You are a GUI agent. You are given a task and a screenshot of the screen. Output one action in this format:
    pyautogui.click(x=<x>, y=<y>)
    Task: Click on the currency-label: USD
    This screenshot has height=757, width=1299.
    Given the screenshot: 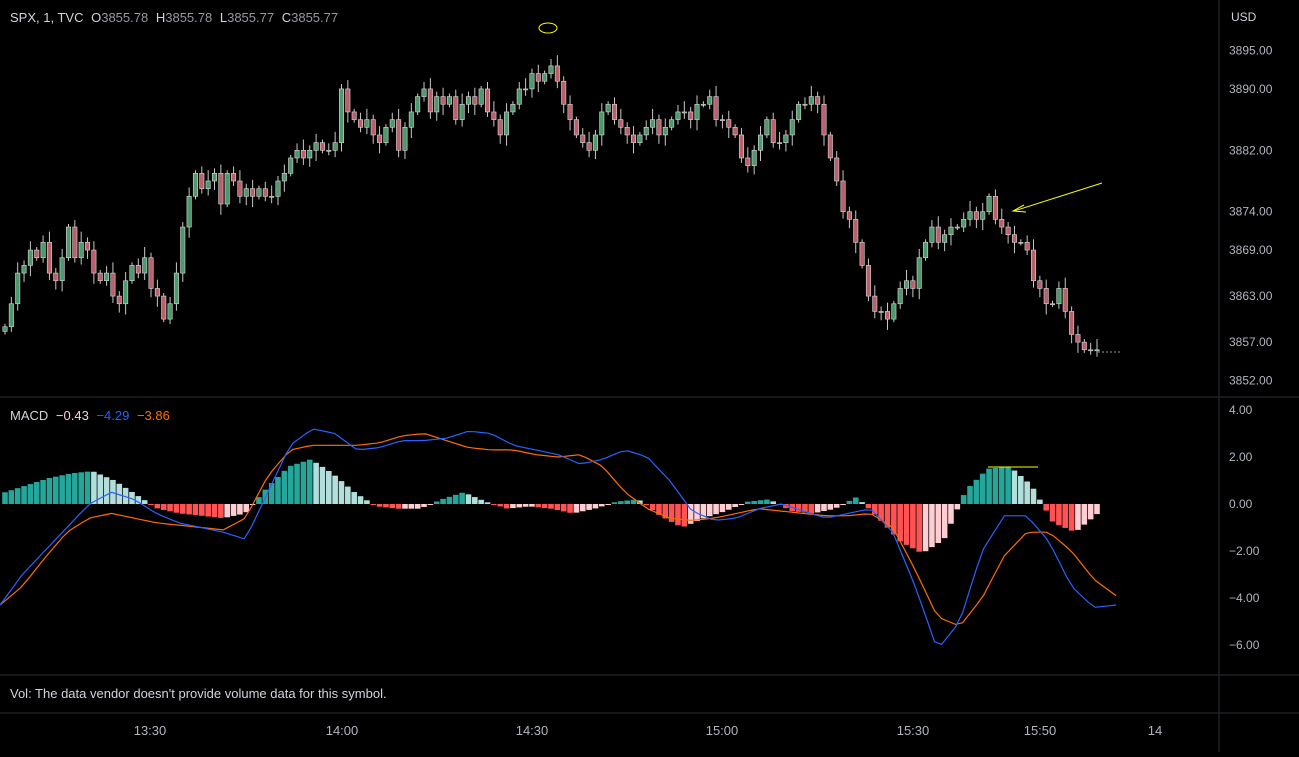 What is the action you would take?
    pyautogui.click(x=1244, y=17)
    